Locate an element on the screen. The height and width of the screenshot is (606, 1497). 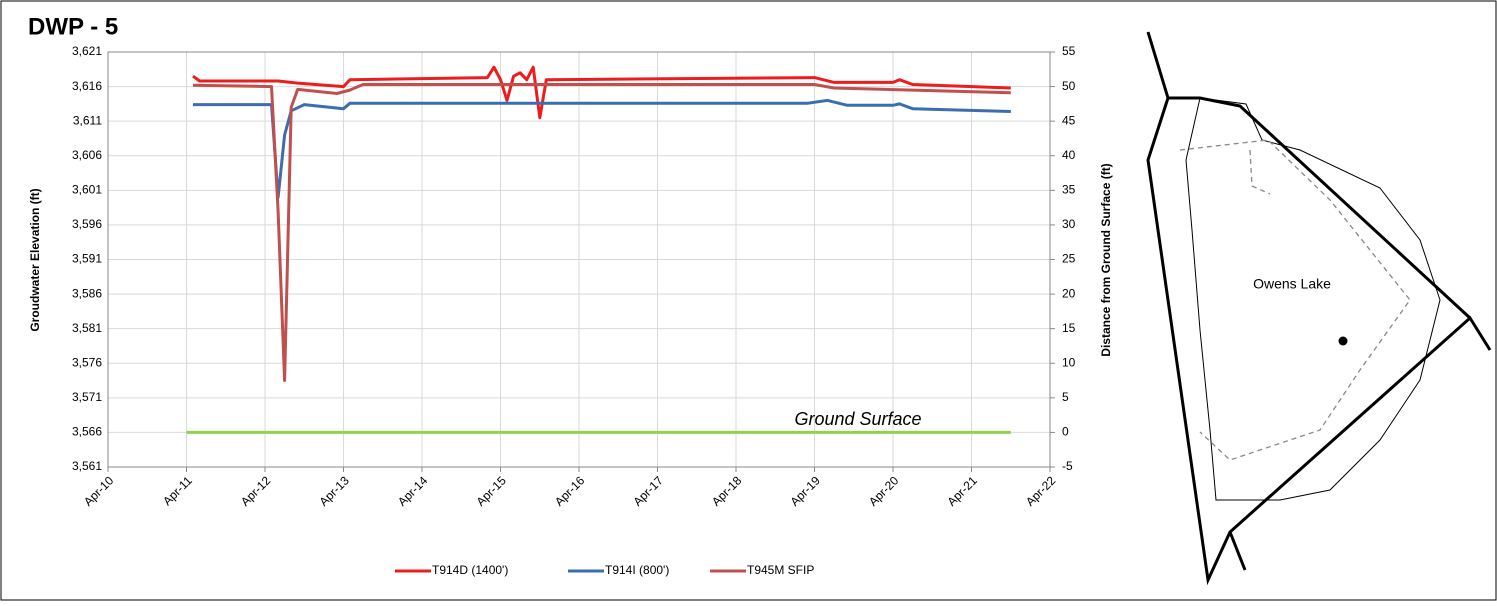
y-tick-label: 3,596 is located at coordinates (87, 224).